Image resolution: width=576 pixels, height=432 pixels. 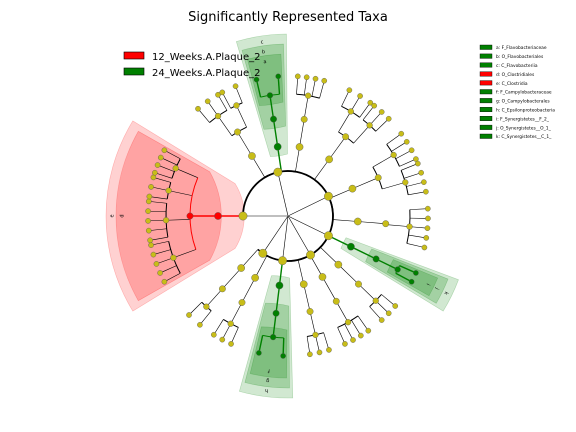 I want to click on biomarker-legend-swatch-i, so click(x=486, y=118).